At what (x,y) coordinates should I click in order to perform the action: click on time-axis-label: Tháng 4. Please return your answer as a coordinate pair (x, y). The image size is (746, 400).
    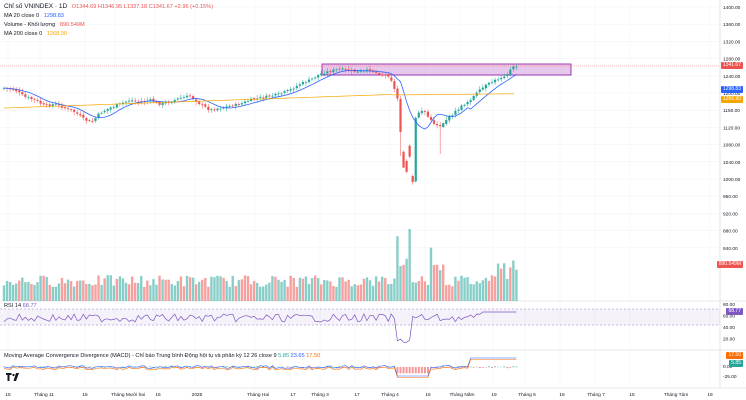
    Looking at the image, I should click on (390, 395).